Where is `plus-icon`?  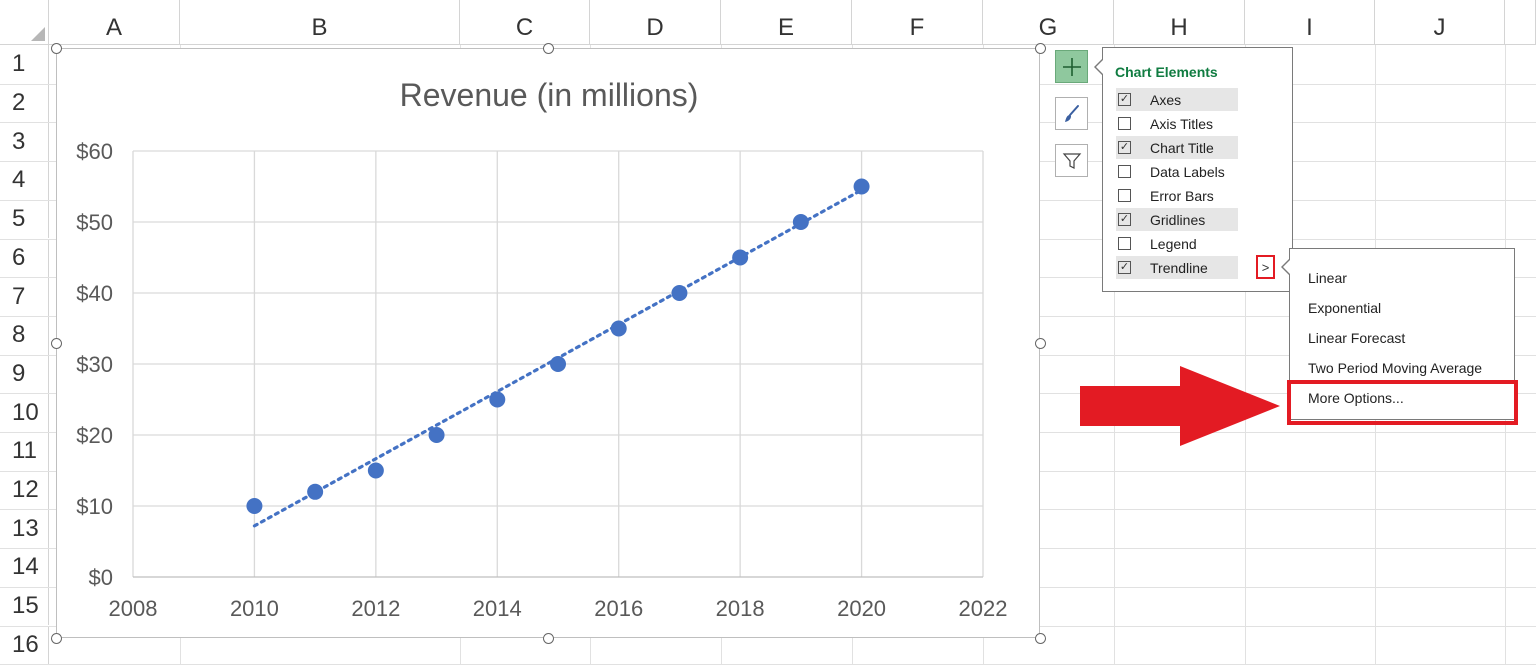 plus-icon is located at coordinates (1071, 66).